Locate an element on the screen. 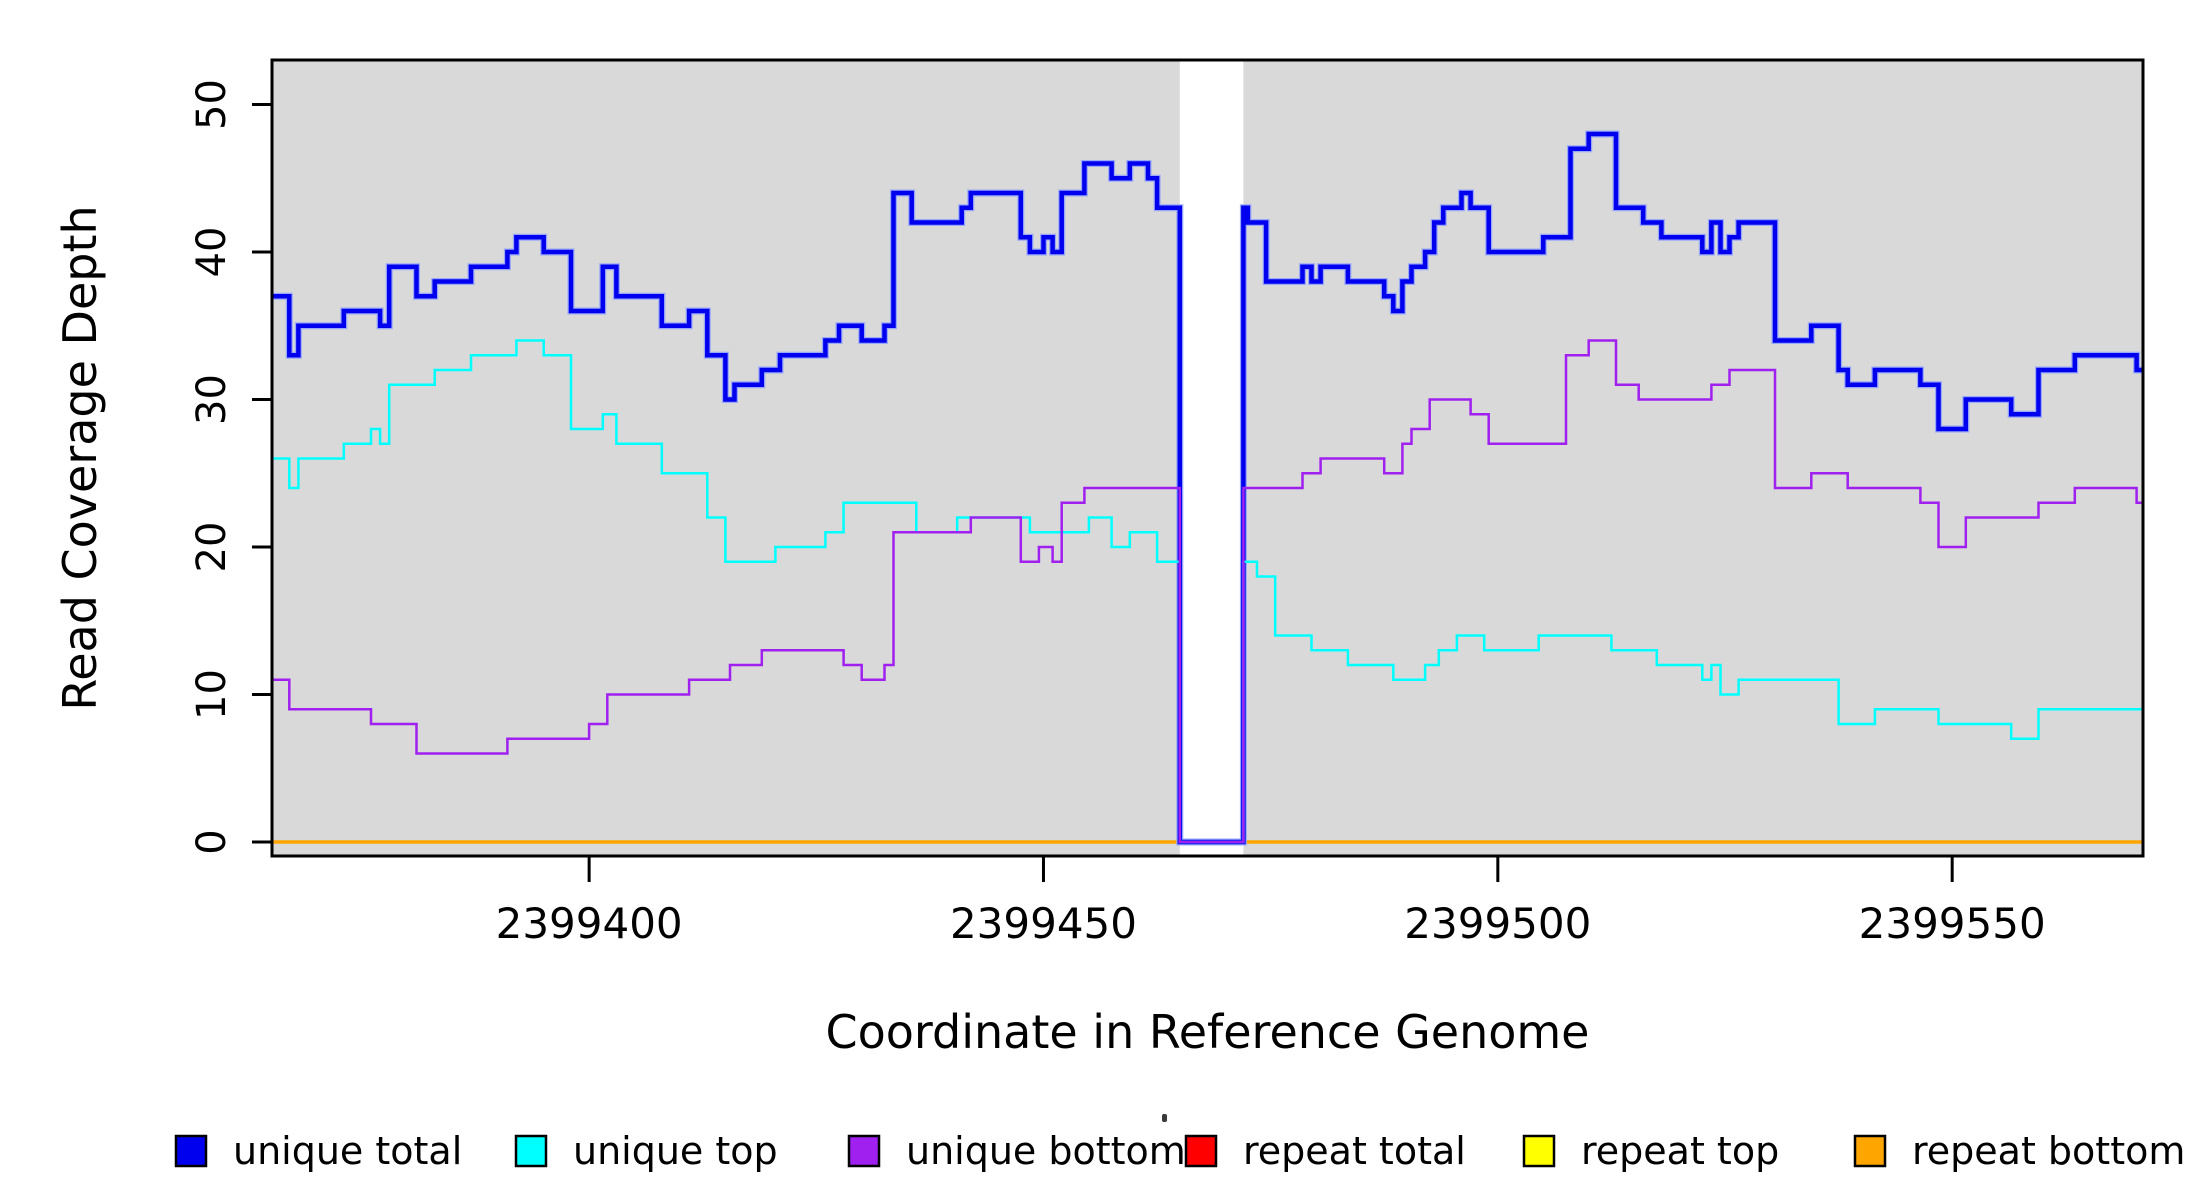  legend-label: unique top is located at coordinates (675, 1151).